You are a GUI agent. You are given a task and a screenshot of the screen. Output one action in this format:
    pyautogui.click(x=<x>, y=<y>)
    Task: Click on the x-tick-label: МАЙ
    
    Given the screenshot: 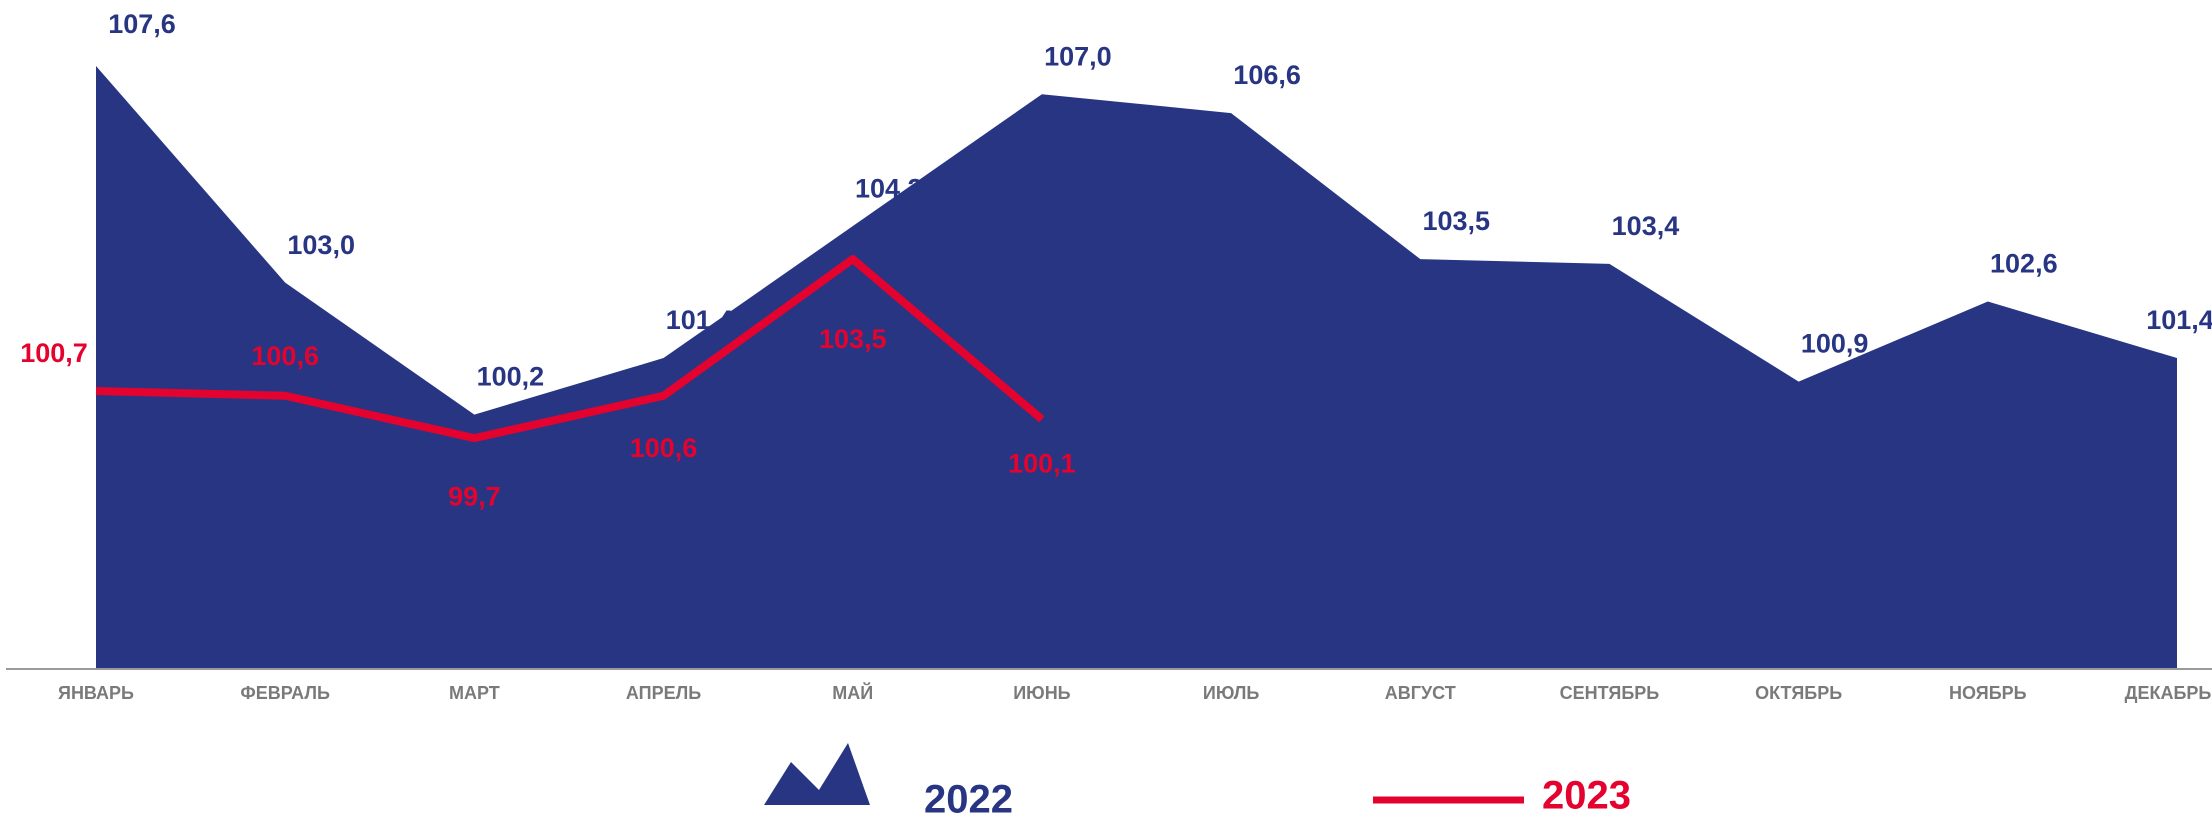 What is the action you would take?
    pyautogui.click(x=852, y=692)
    